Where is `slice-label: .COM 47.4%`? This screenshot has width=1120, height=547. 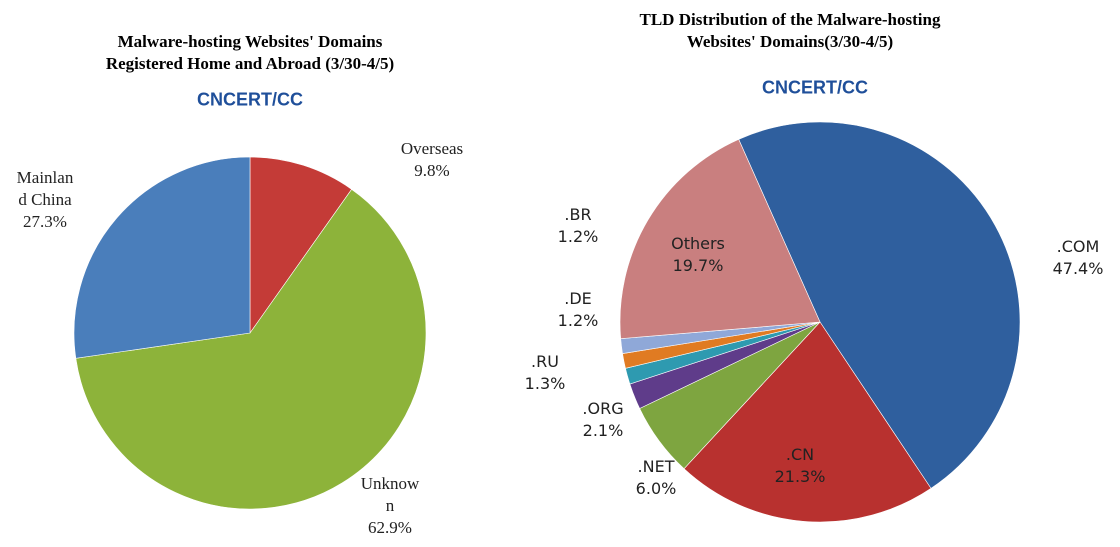 slice-label: .COM 47.4% is located at coordinates (1078, 258).